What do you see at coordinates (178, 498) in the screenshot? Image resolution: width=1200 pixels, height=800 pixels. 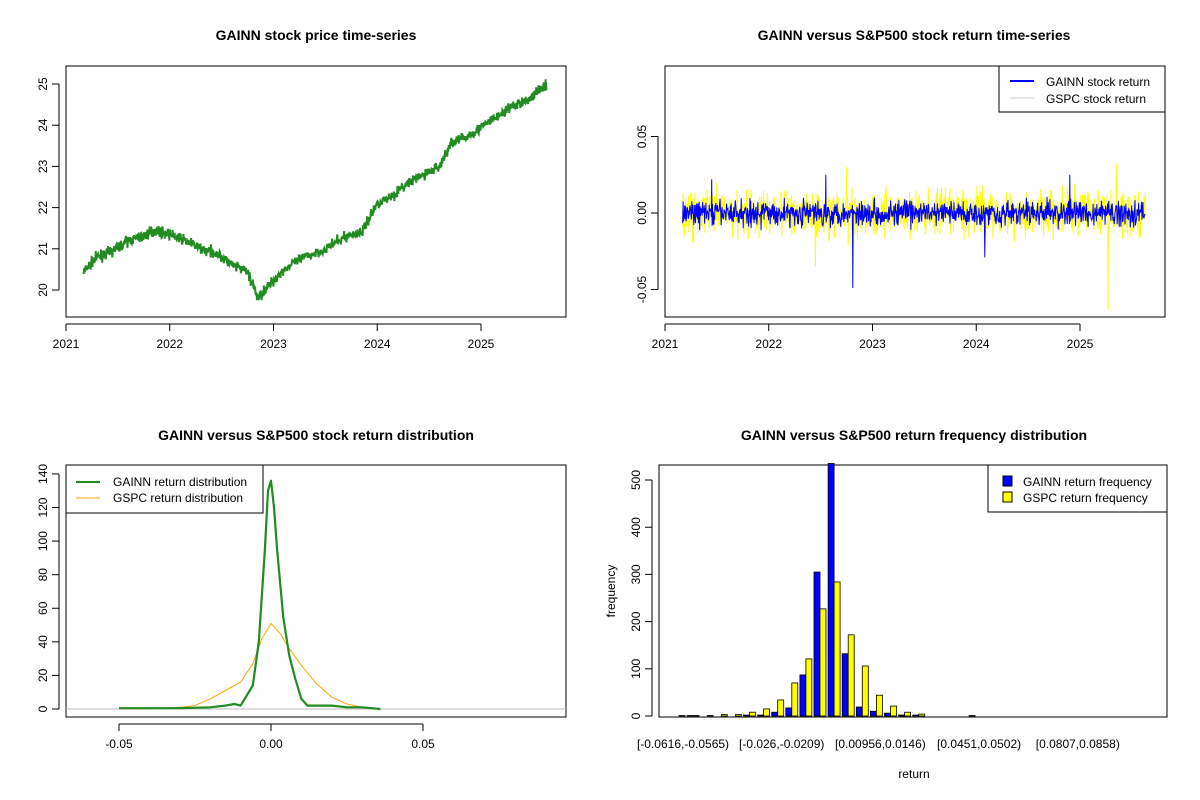 I see `legend-label: GSPC return distribution` at bounding box center [178, 498].